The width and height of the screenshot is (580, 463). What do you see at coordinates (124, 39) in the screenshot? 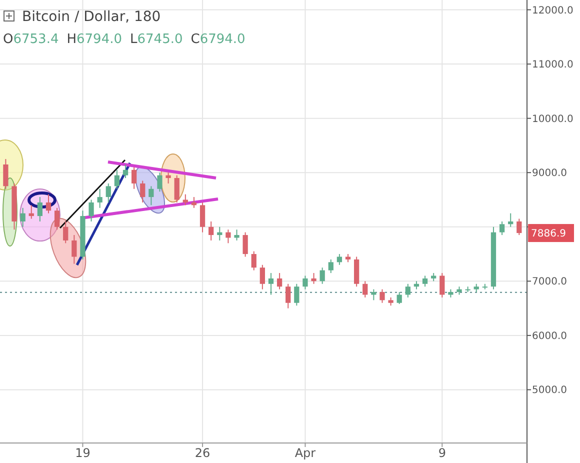
I see `text: O6753.4 H6794.0 L6745.0 C6794.0` at bounding box center [124, 39].